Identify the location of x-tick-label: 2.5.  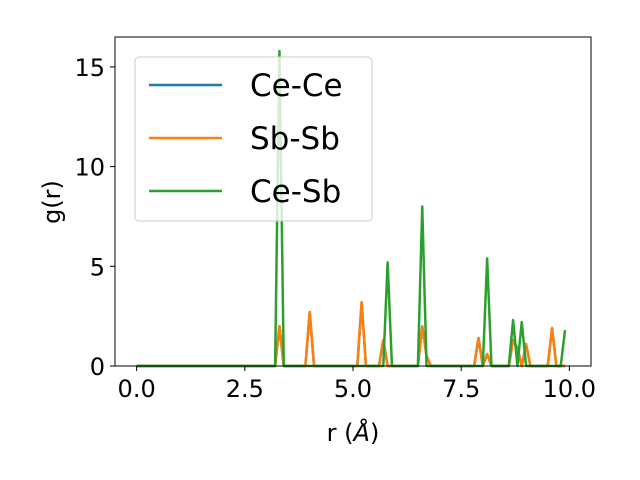
(245, 389).